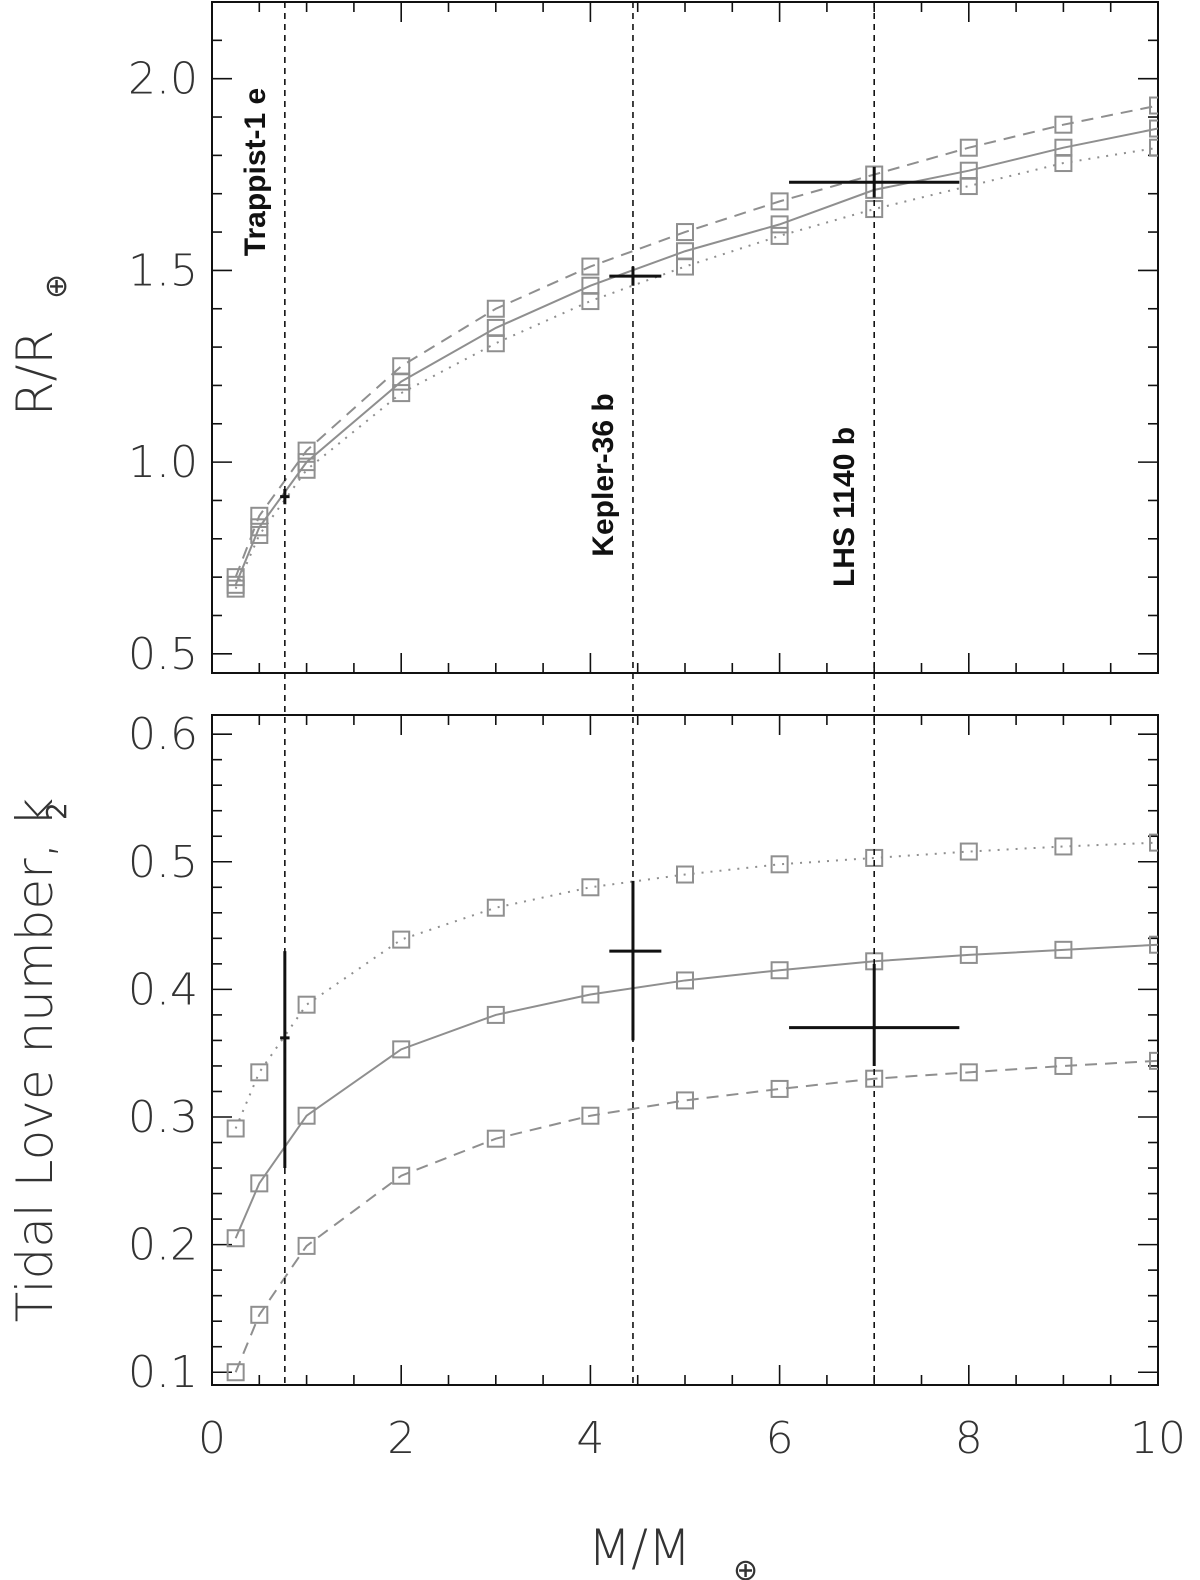 The image size is (1200, 1580). Describe the element at coordinates (56, 286) in the screenshot. I see `top-y-axis-label-subscript: ⊕` at that location.